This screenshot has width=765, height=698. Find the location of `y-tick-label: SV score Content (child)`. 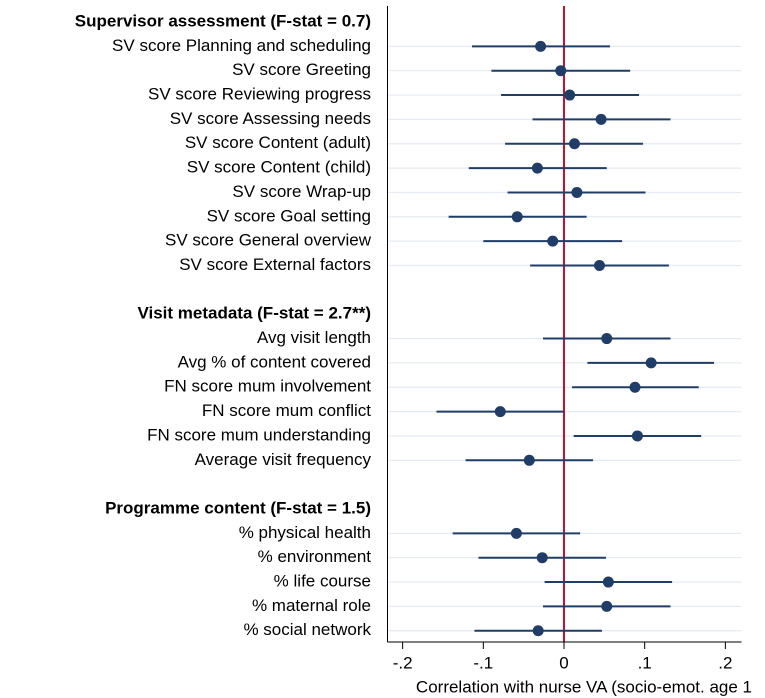

y-tick-label: SV score Content (child) is located at coordinates (279, 167).